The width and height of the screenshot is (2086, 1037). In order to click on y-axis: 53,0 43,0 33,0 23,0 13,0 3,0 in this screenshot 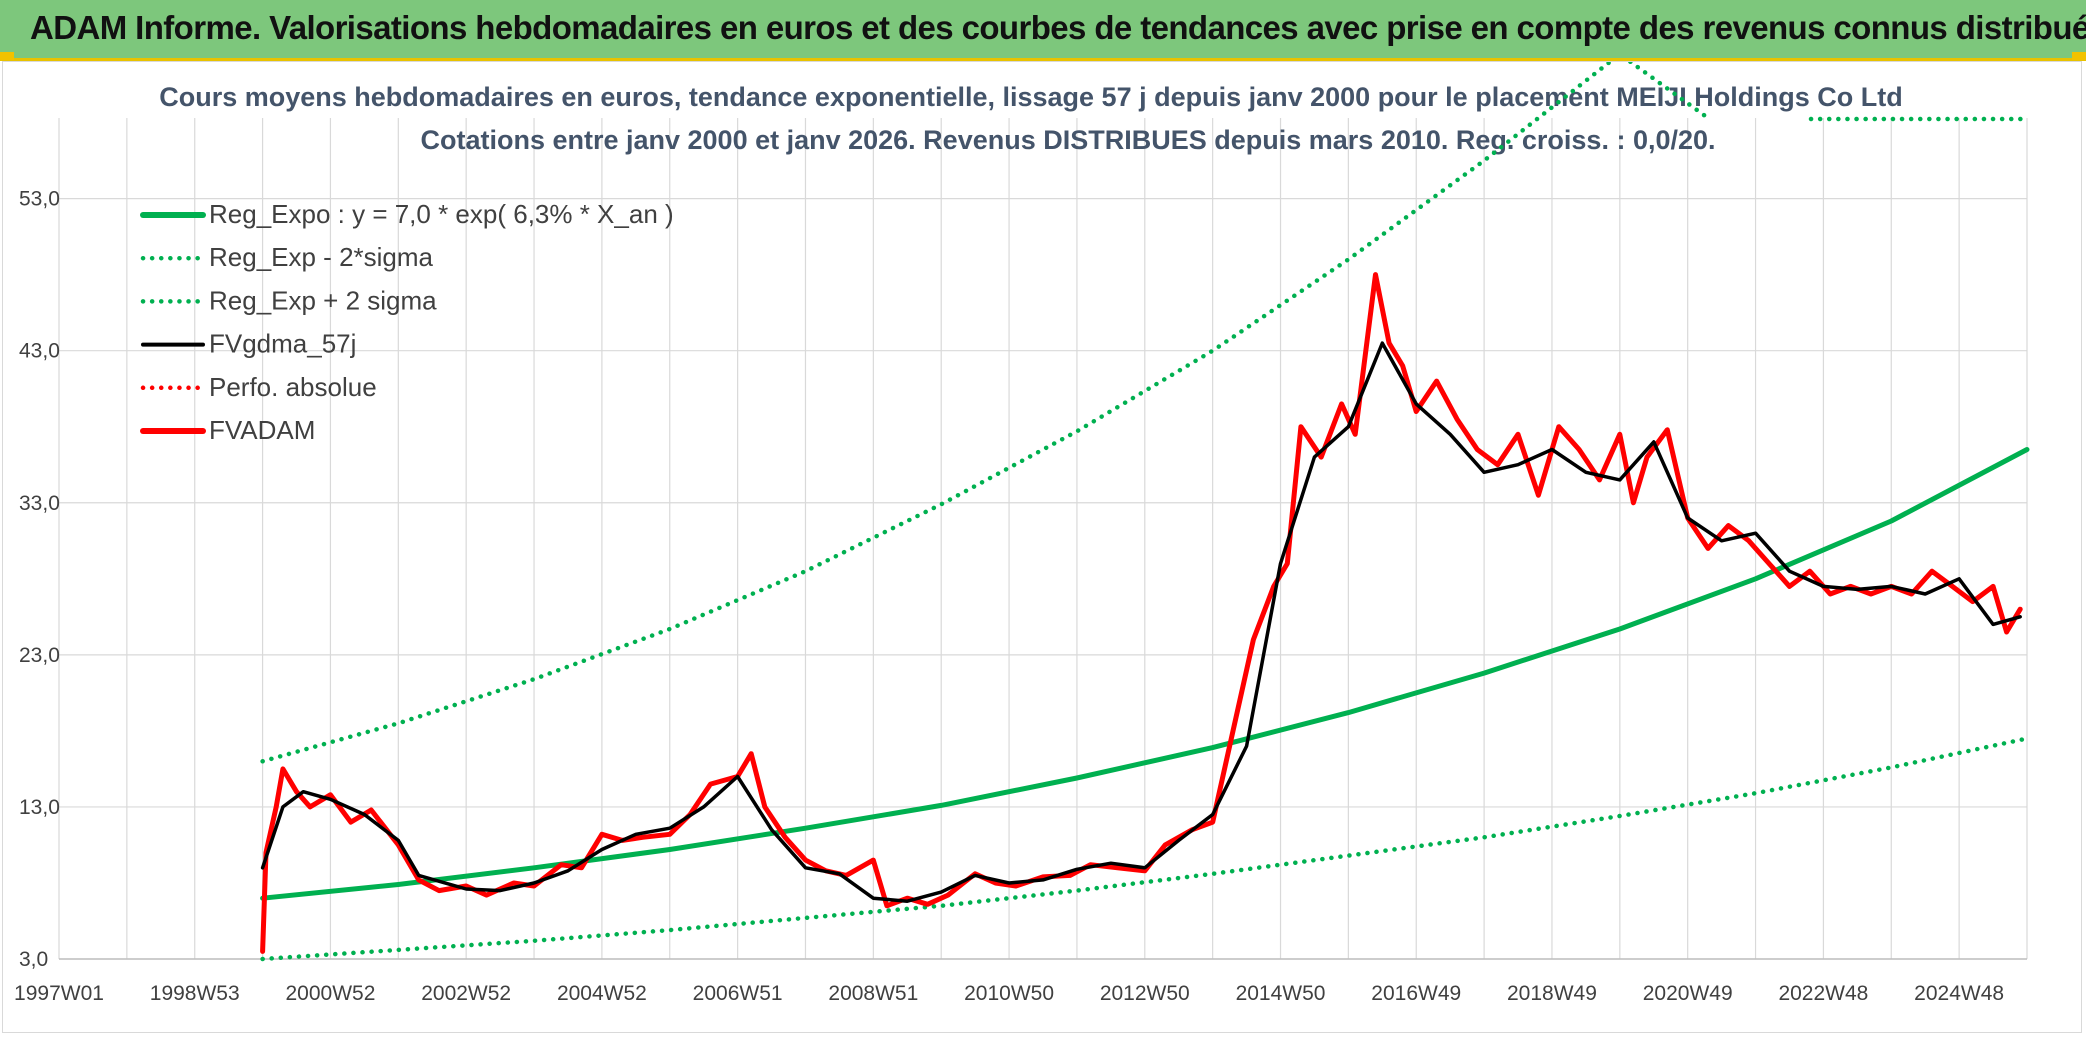, I will do `click(39, 579)`.